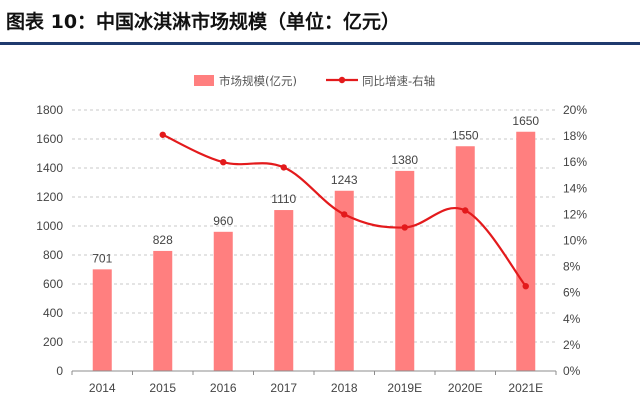 The width and height of the screenshot is (640, 409). What do you see at coordinates (465, 388) in the screenshot?
I see `x-tick-label: 2020E` at bounding box center [465, 388].